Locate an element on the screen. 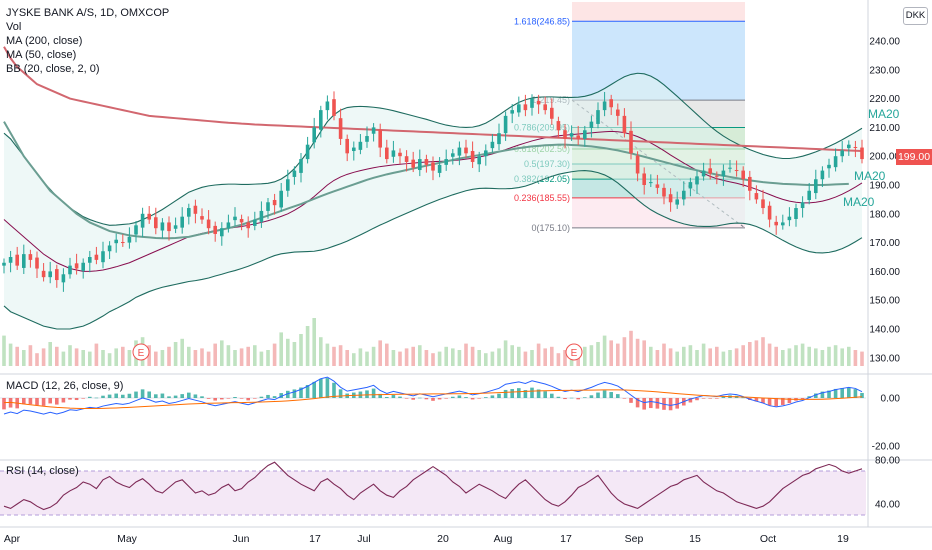  fib-level-label: 0.236(185.55) is located at coordinates (542, 198).